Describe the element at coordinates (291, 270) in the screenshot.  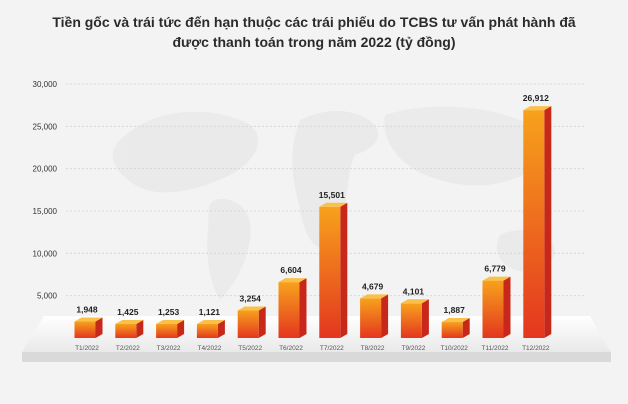
I see `data-label: 6,604` at that location.